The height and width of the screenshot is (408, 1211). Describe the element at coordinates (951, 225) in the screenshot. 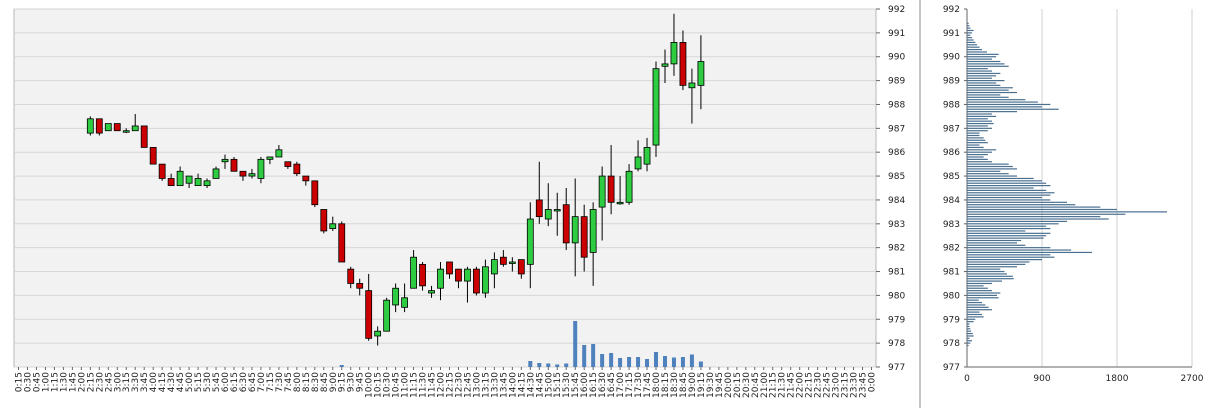

I see `y-tick-label: 983` at that location.